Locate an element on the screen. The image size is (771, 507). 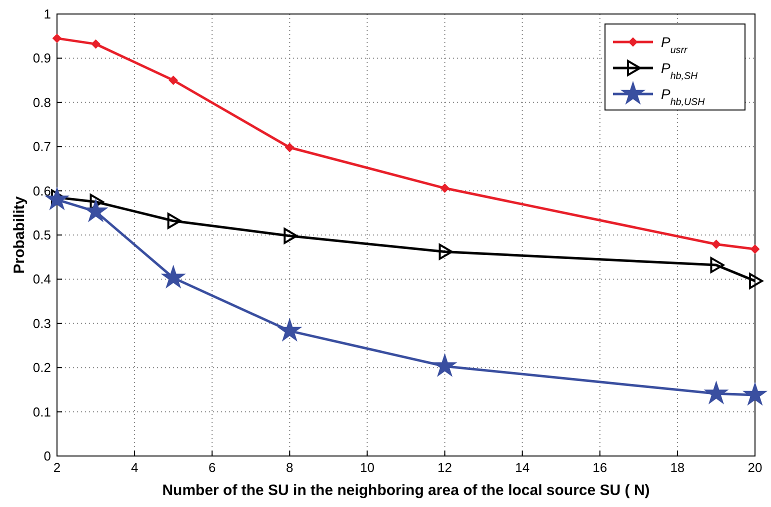
y-axis-title: Probability is located at coordinates (19, 235).